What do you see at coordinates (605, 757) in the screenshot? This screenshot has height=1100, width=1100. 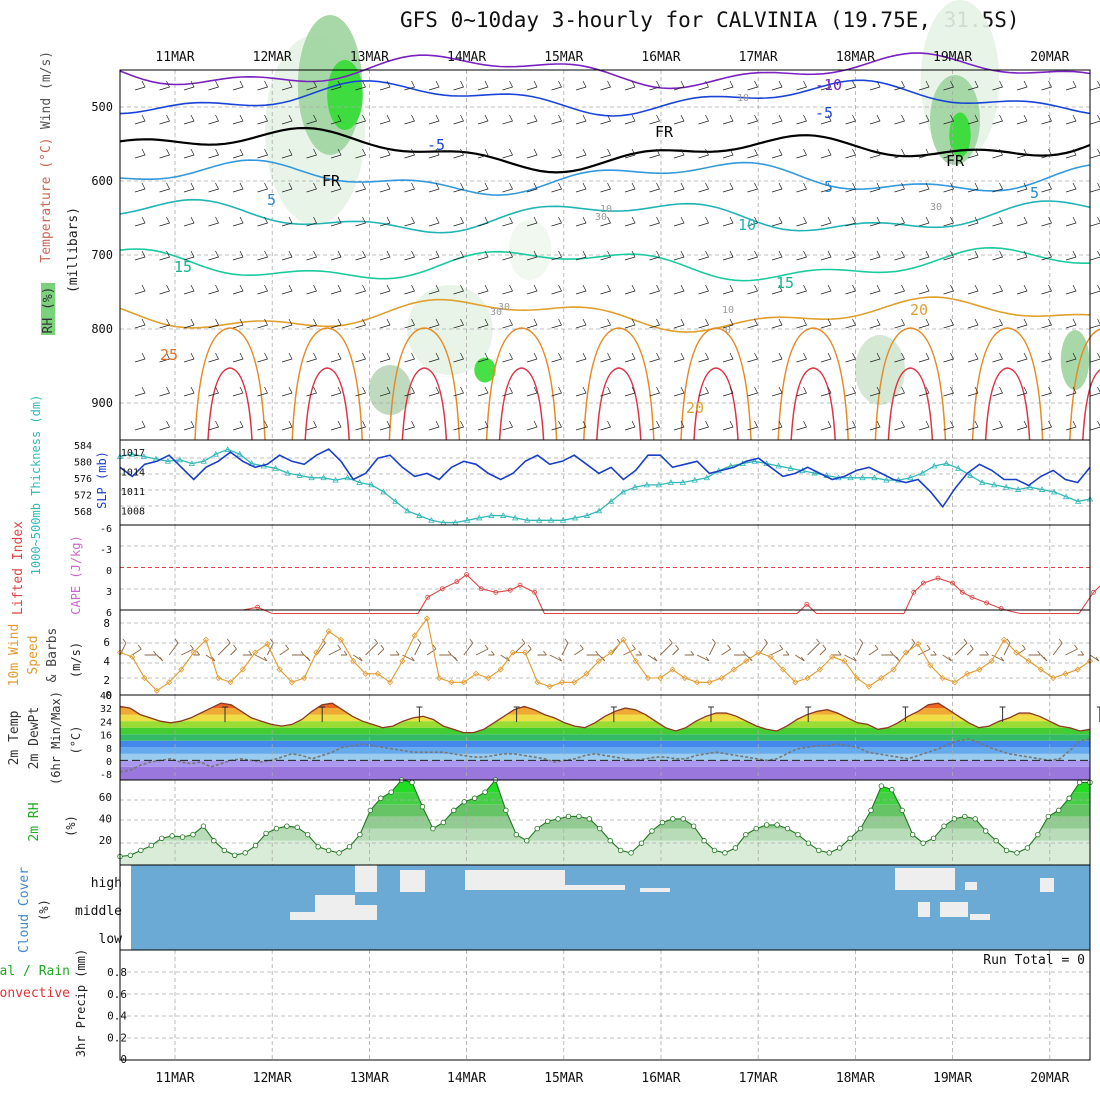 I see `temp-band` at bounding box center [605, 757].